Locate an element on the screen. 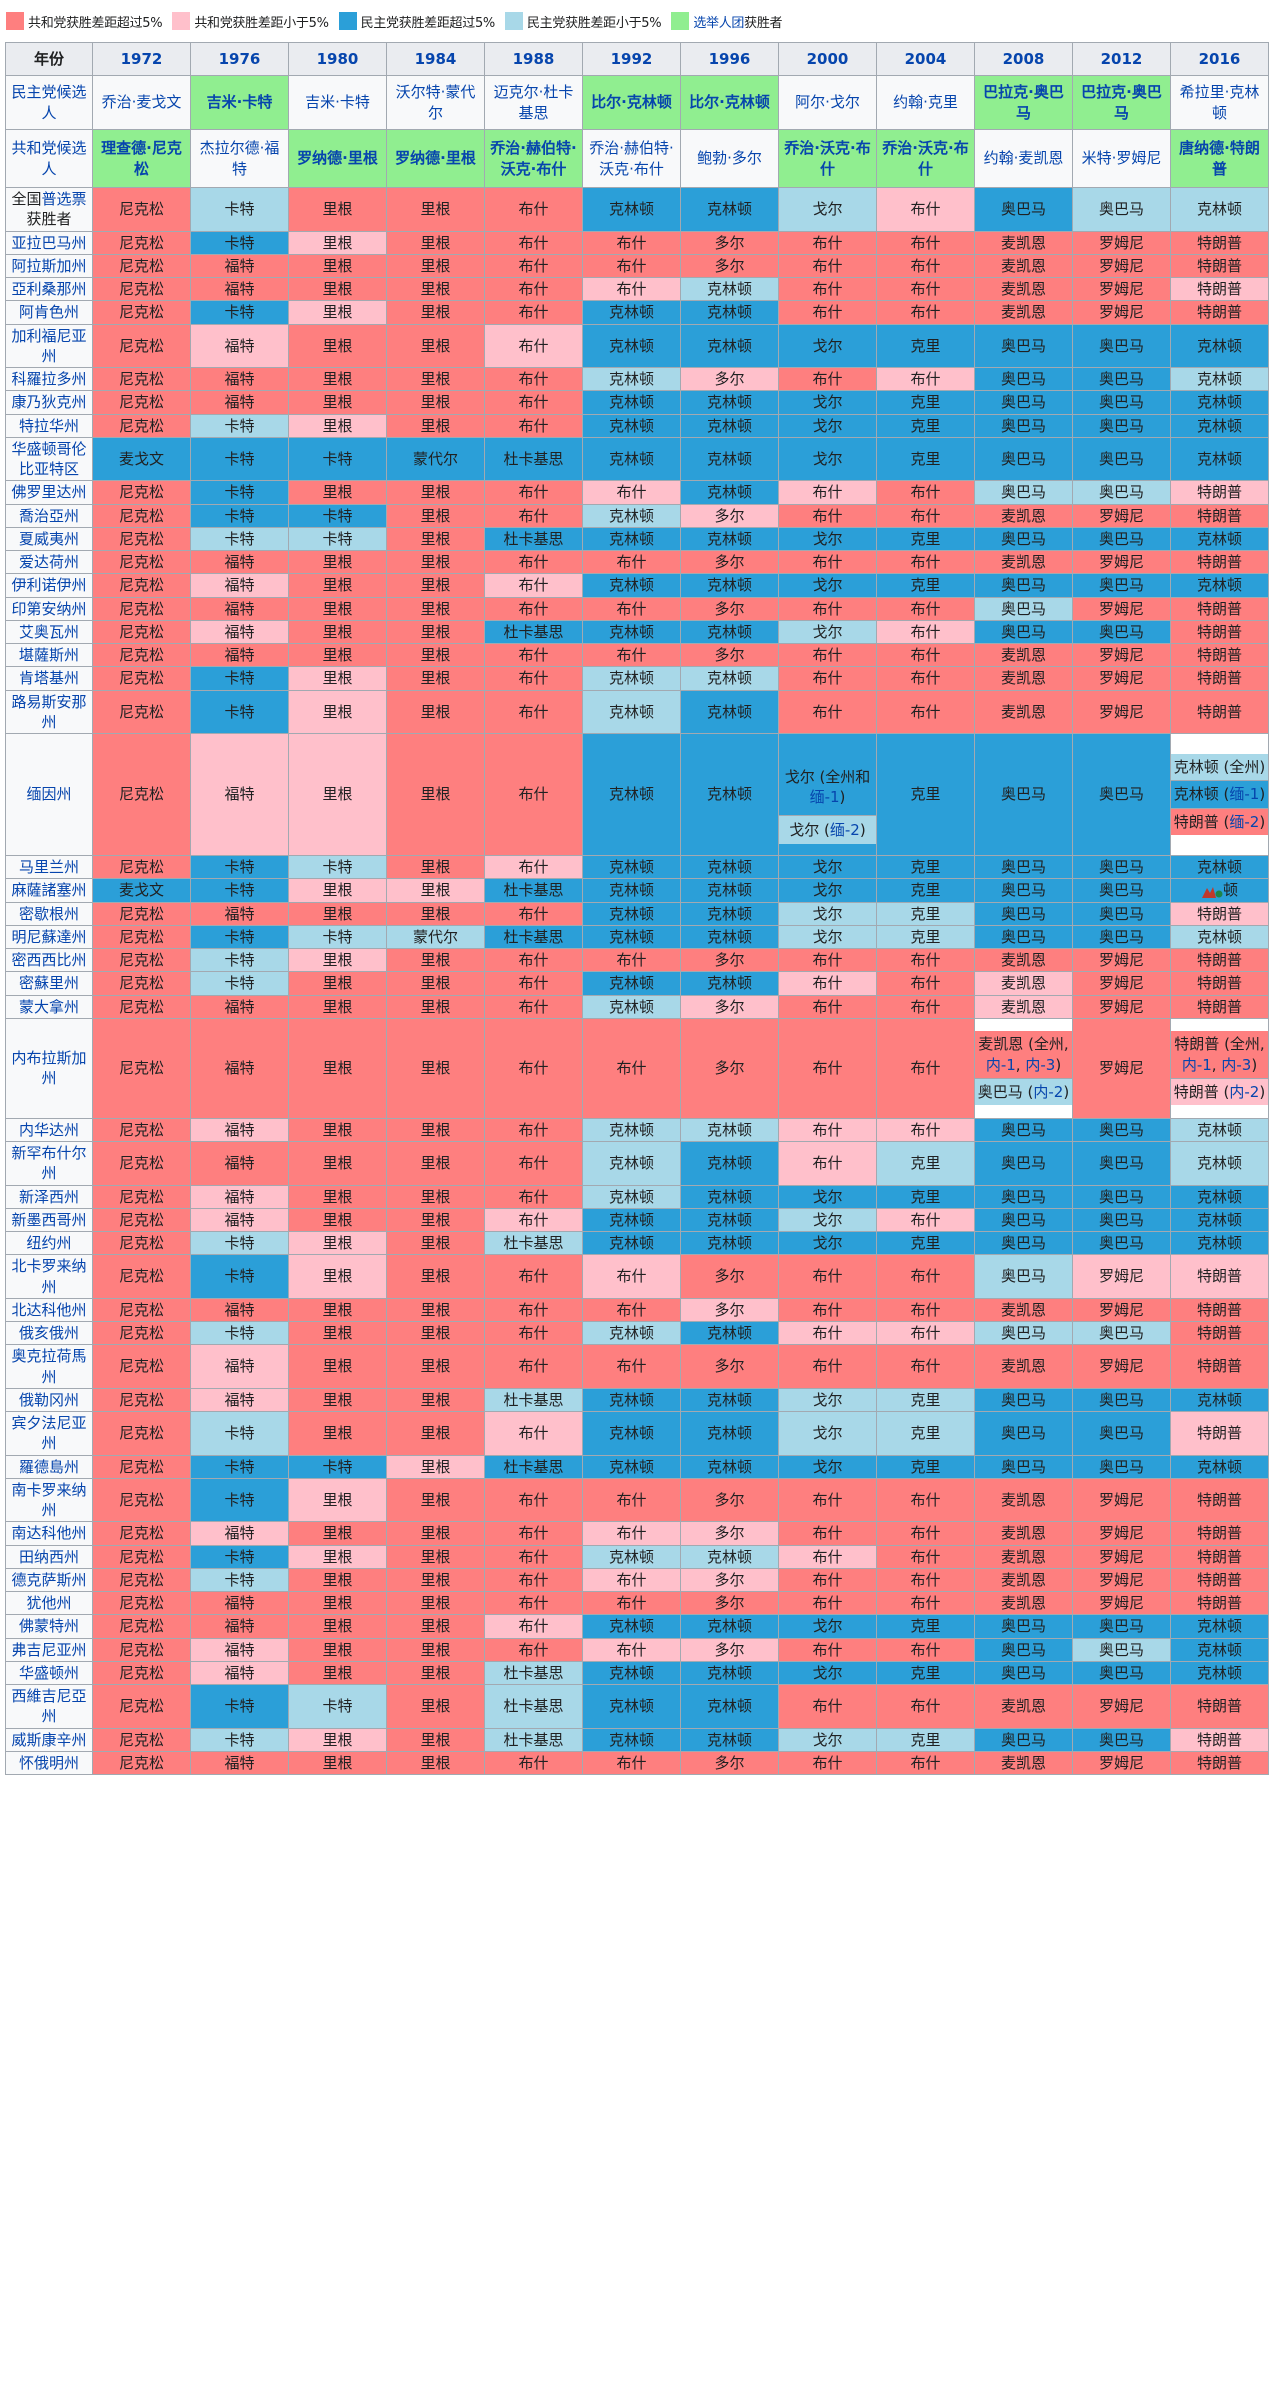  year-cell: 1988 is located at coordinates (533, 59).